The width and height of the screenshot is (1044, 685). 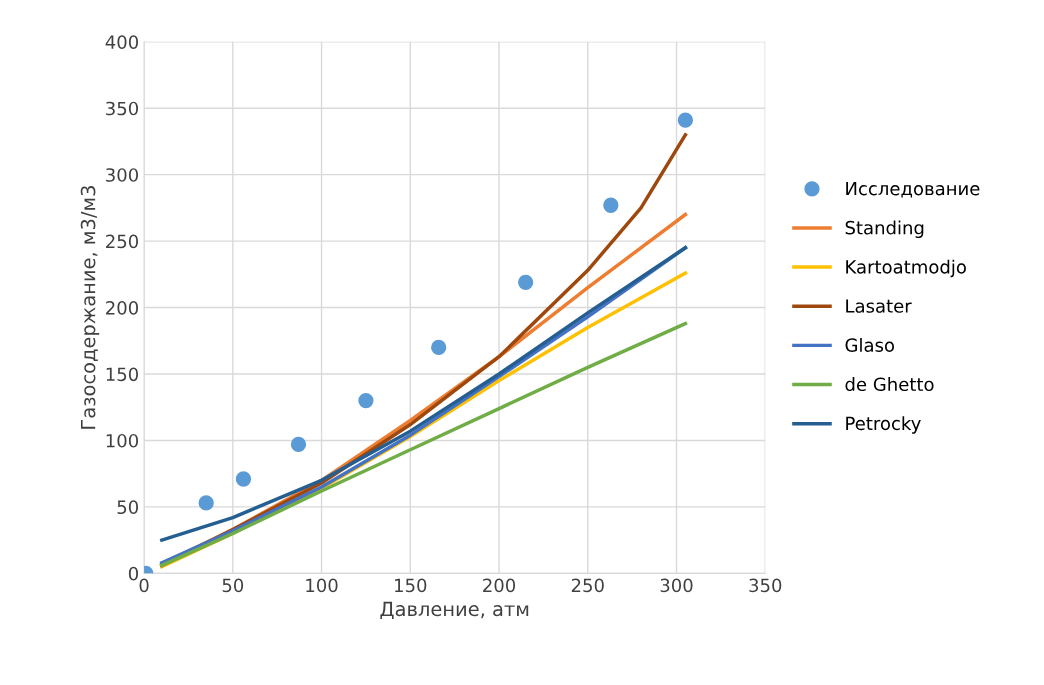 What do you see at coordinates (454, 610) in the screenshot?
I see `x-axis-title: Давление, атм` at bounding box center [454, 610].